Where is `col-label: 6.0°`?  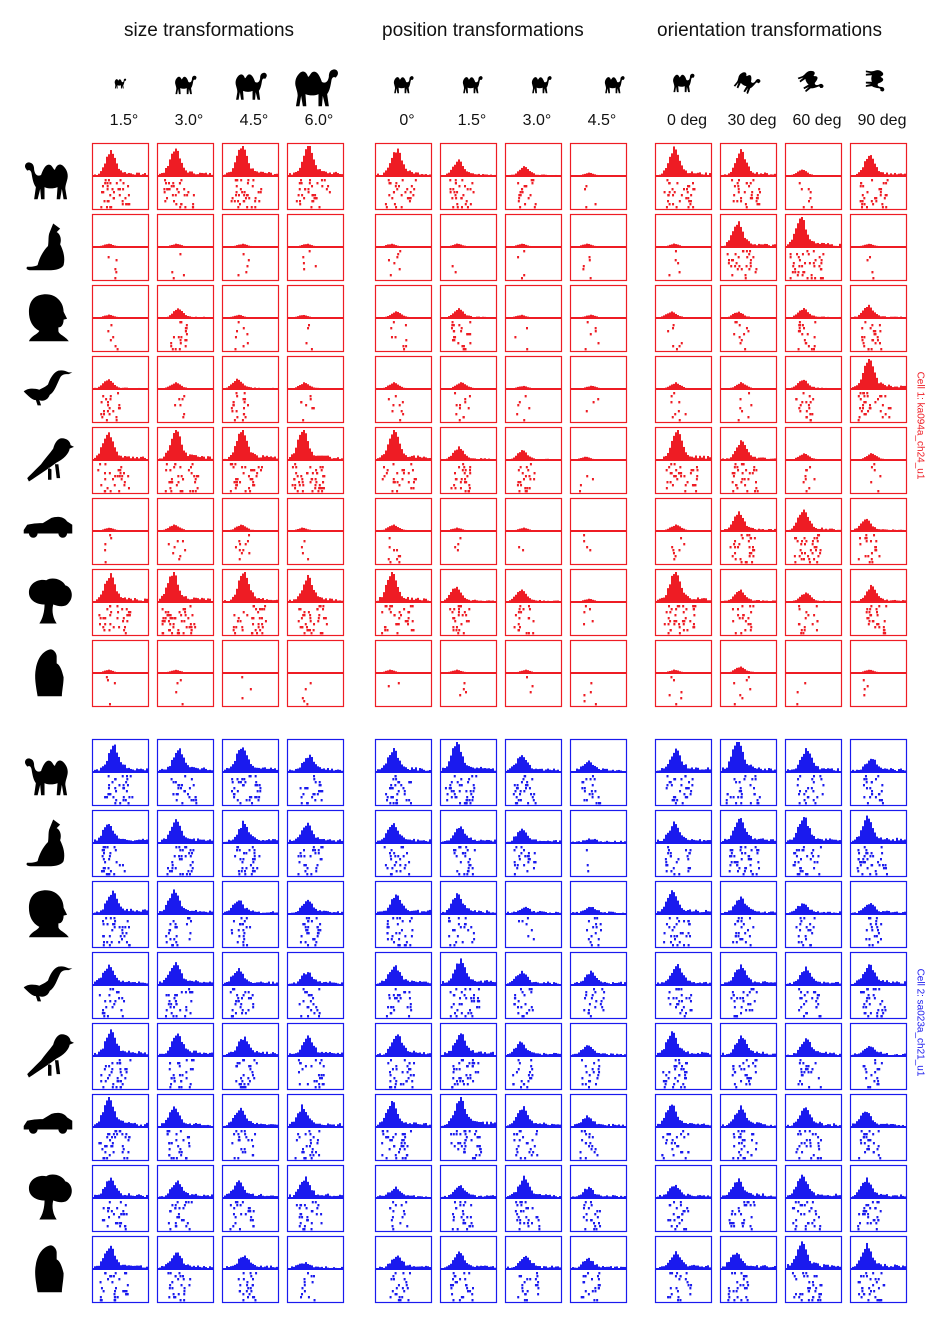 col-label: 6.0° is located at coordinates (319, 120).